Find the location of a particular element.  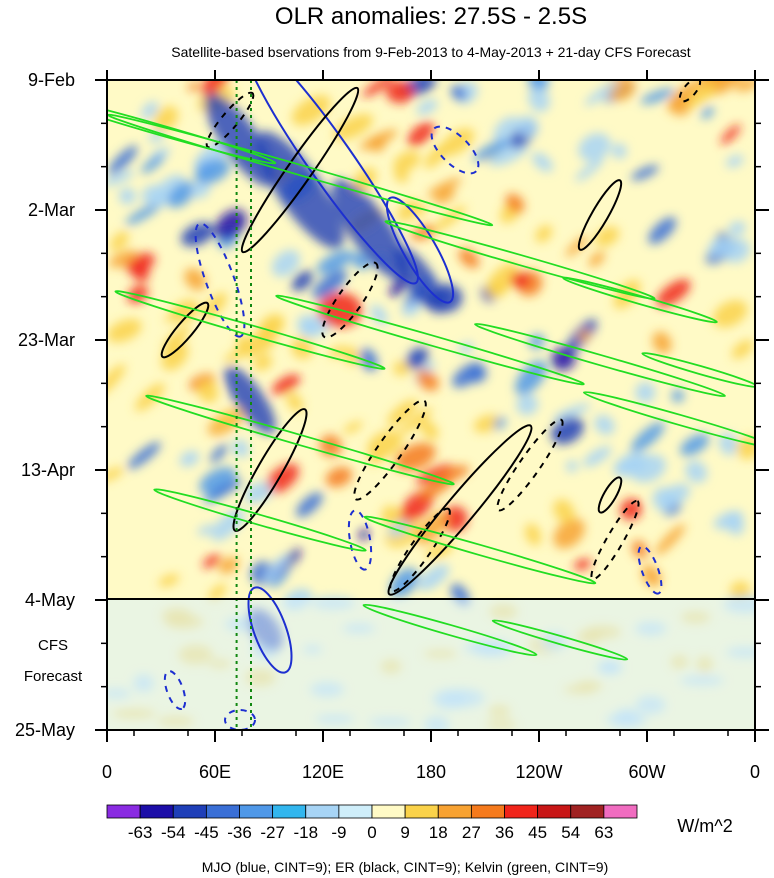

colorbar-level-label: -36 is located at coordinates (239, 832).